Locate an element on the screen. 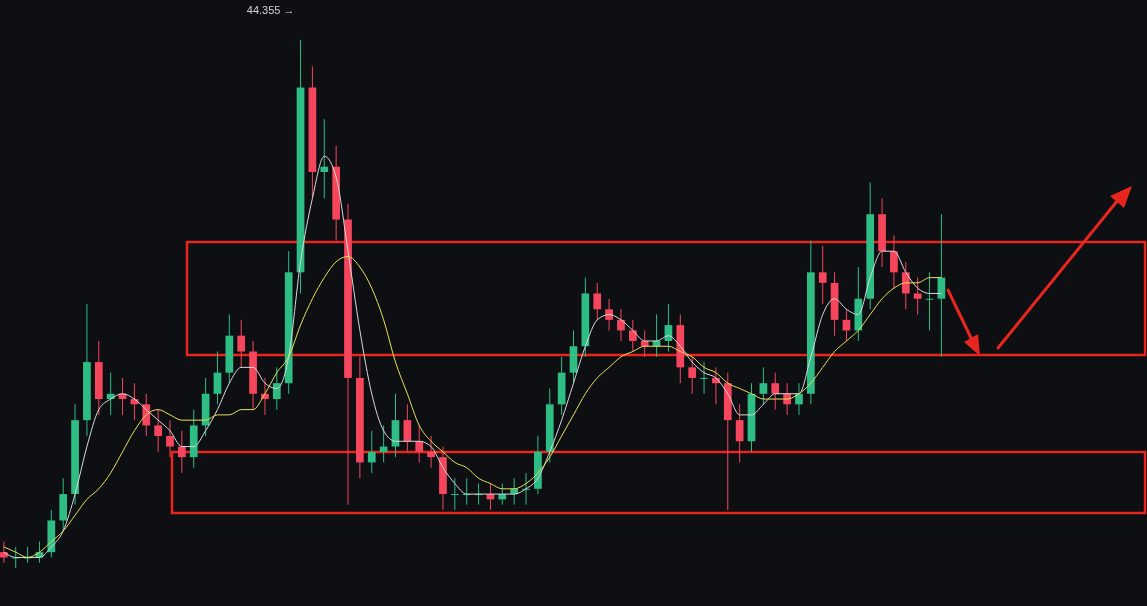 Image resolution: width=1147 pixels, height=606 pixels. text: 44.355 → is located at coordinates (270, 10).